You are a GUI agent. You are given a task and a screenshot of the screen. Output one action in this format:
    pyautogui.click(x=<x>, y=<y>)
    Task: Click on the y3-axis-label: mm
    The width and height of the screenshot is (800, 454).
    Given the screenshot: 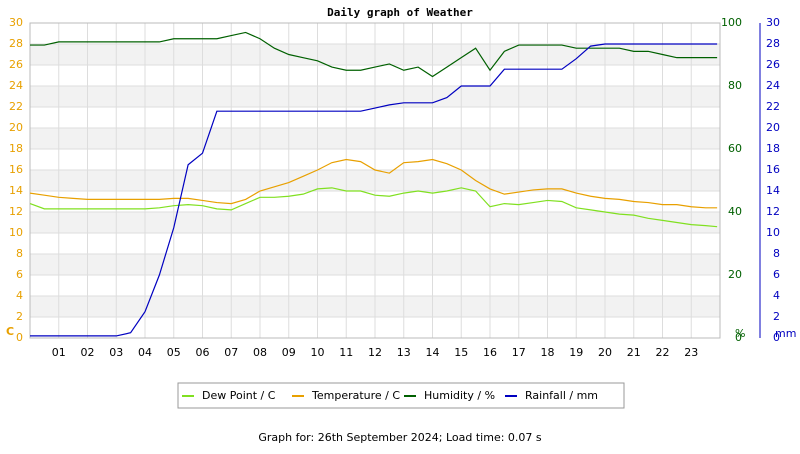 What is the action you would take?
    pyautogui.click(x=785, y=333)
    